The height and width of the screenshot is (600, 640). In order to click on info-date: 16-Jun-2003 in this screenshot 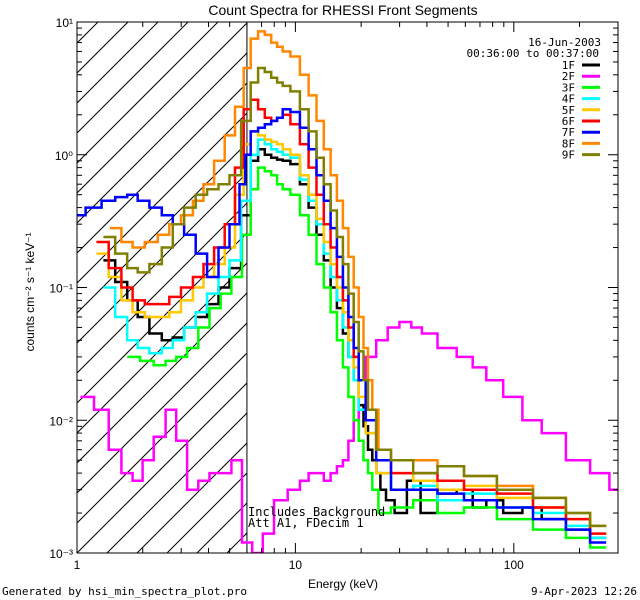, I will do `click(564, 42)`.